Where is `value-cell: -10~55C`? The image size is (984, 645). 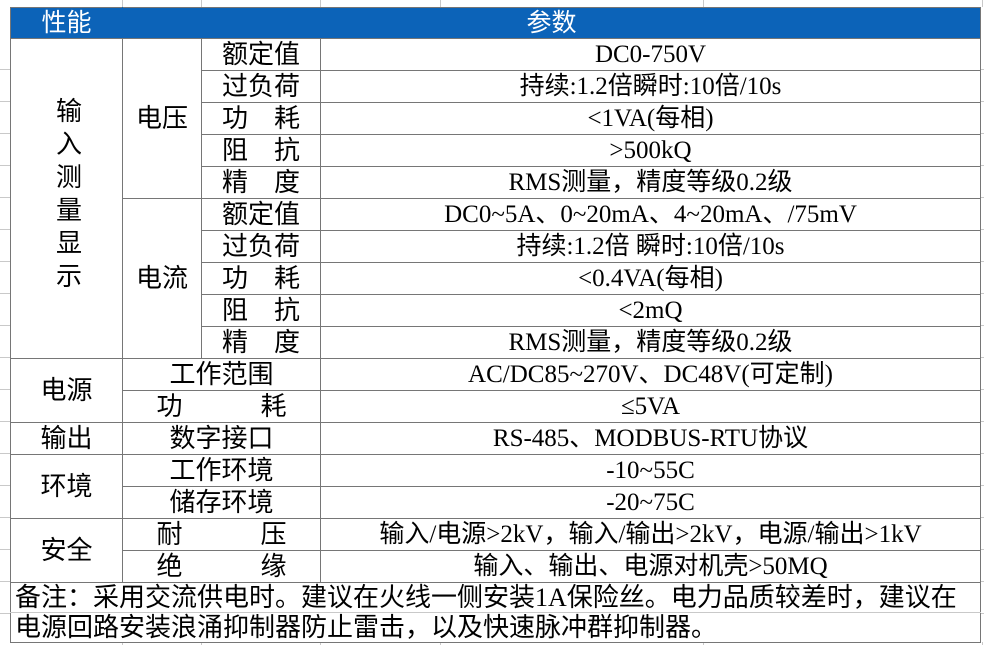
value-cell: -10~55C is located at coordinates (650, 470).